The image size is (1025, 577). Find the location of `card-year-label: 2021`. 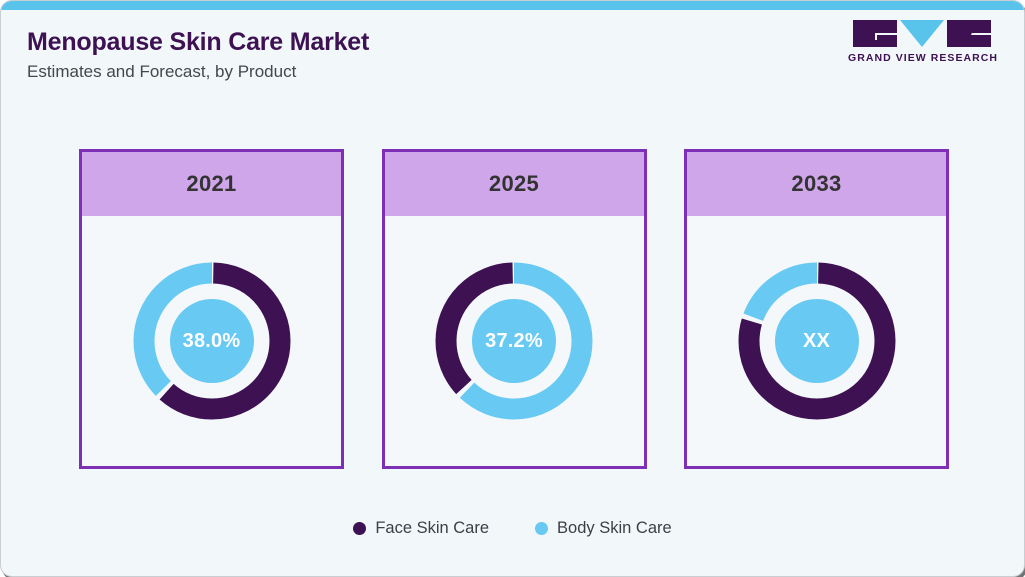

card-year-label: 2021 is located at coordinates (211, 183).